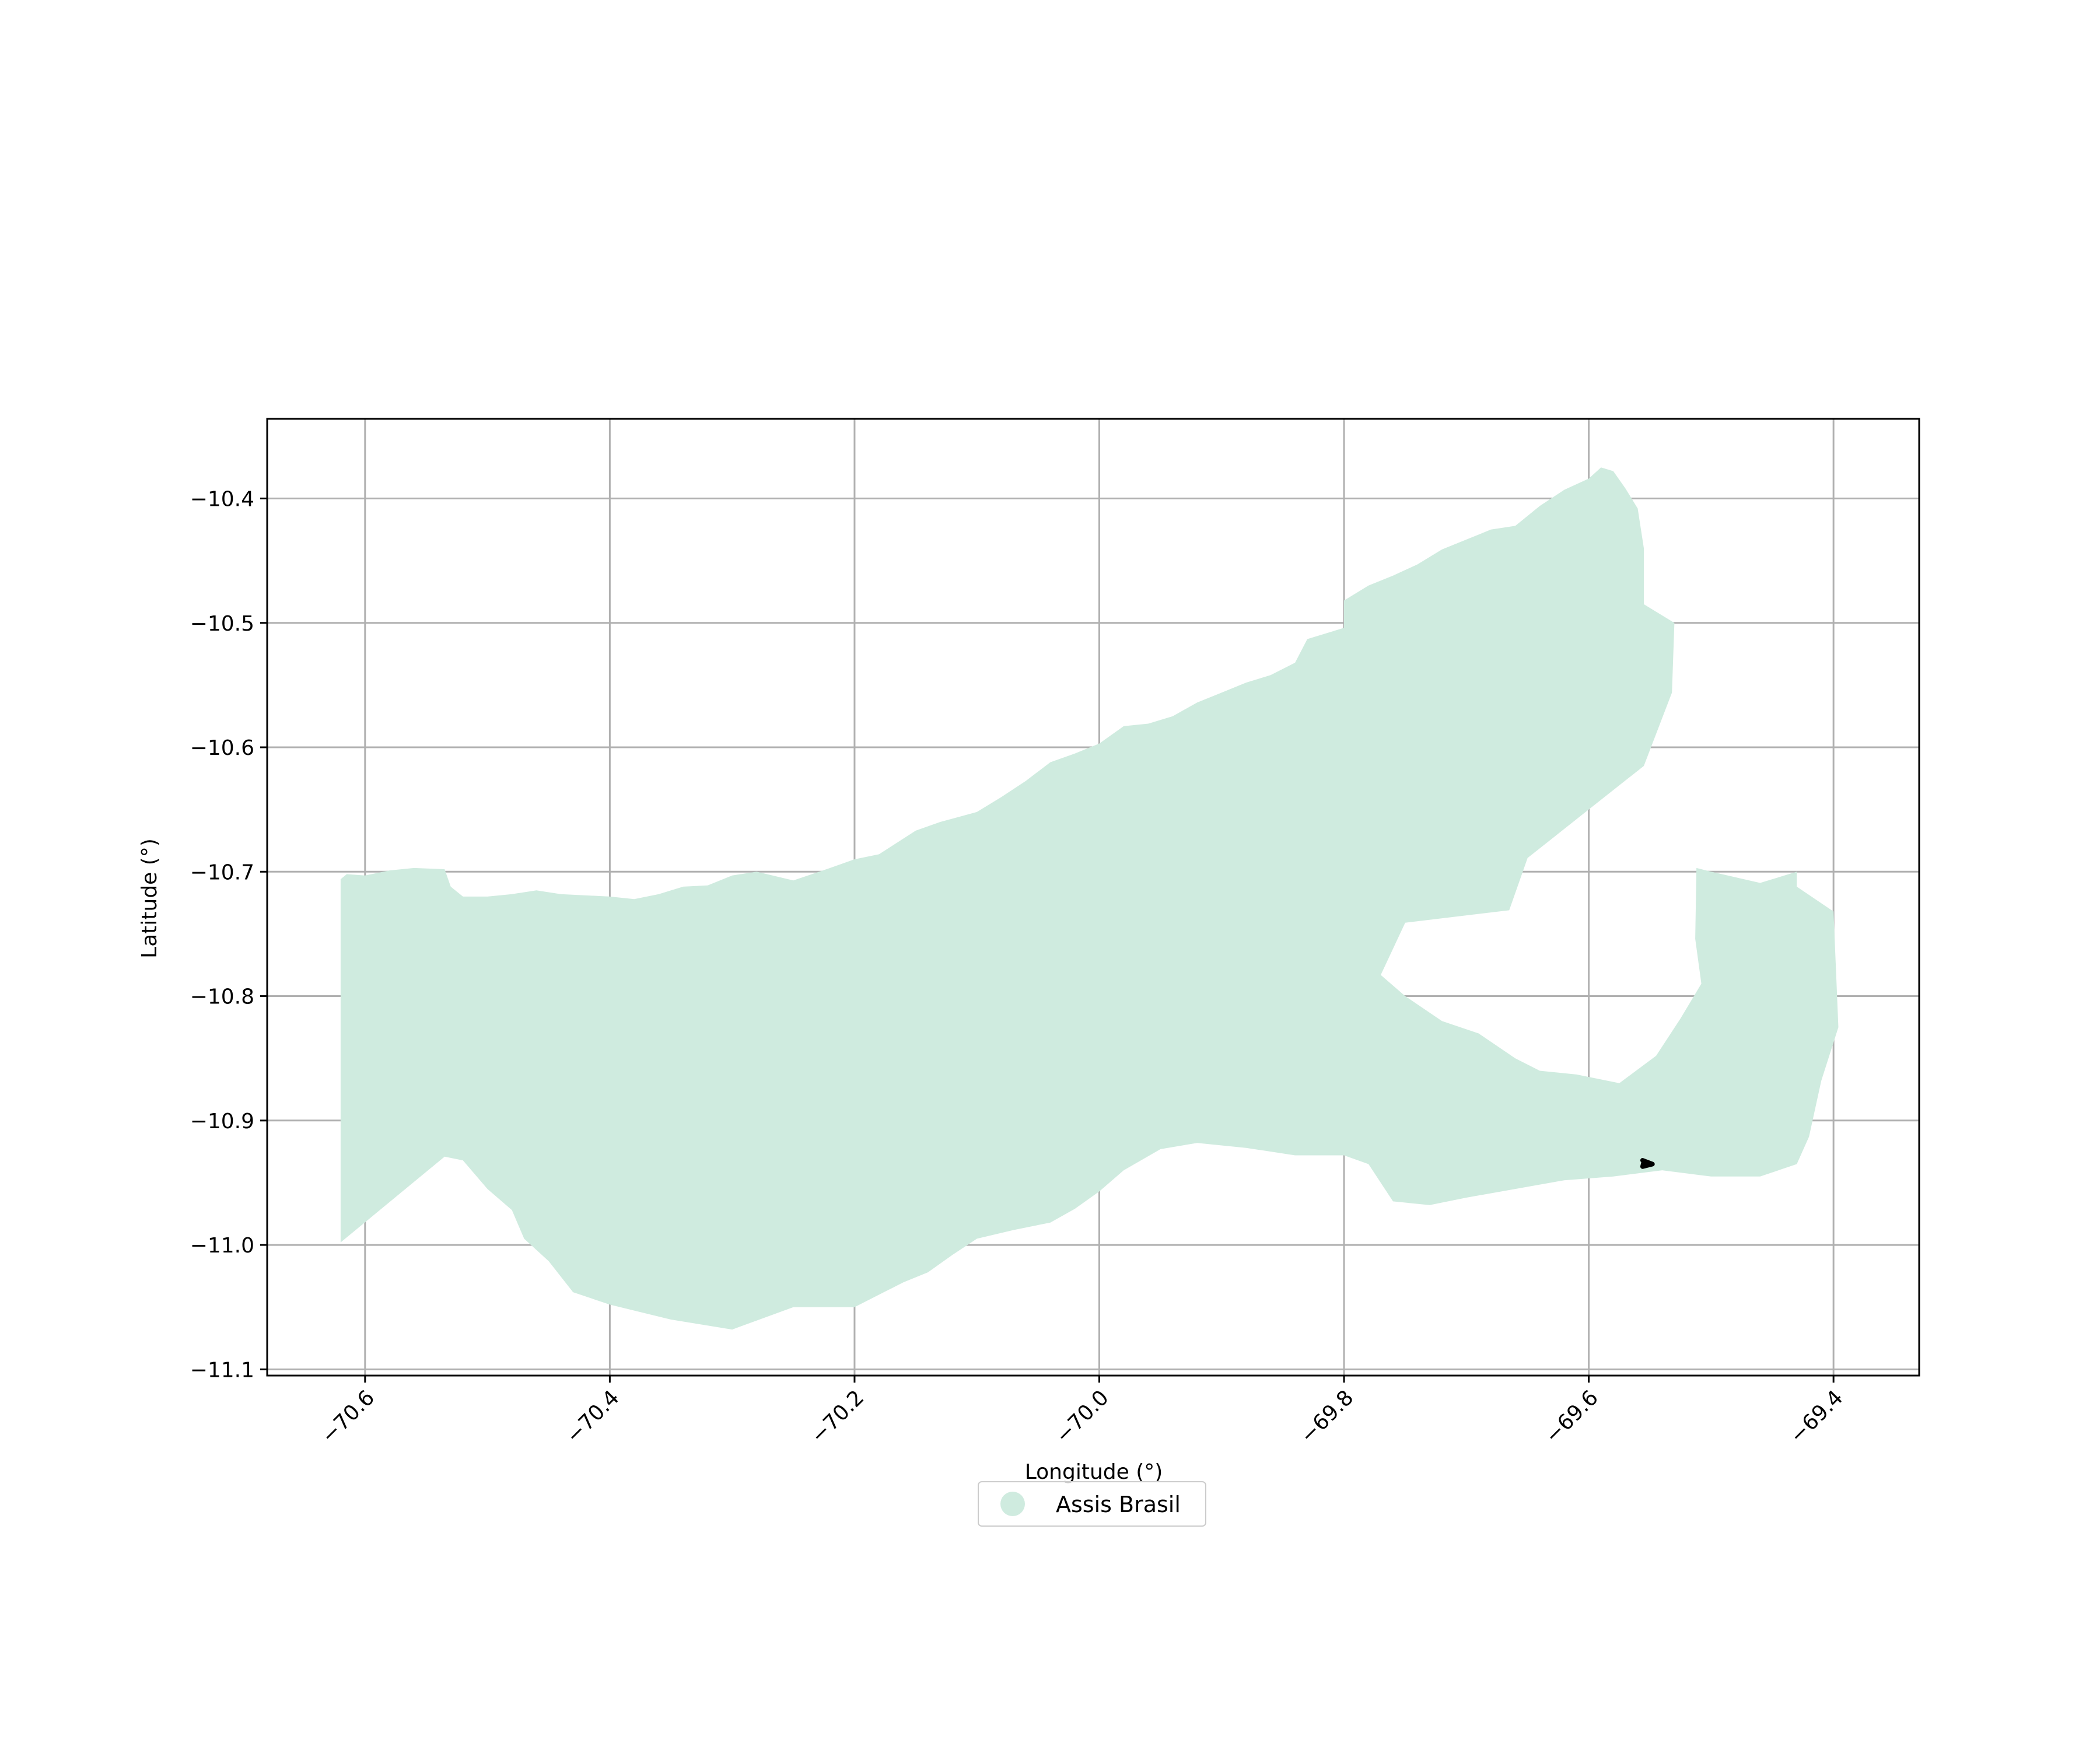 This screenshot has height=1753, width=2100. What do you see at coordinates (222, 1246) in the screenshot?
I see `y-tick-label: −11.0` at bounding box center [222, 1246].